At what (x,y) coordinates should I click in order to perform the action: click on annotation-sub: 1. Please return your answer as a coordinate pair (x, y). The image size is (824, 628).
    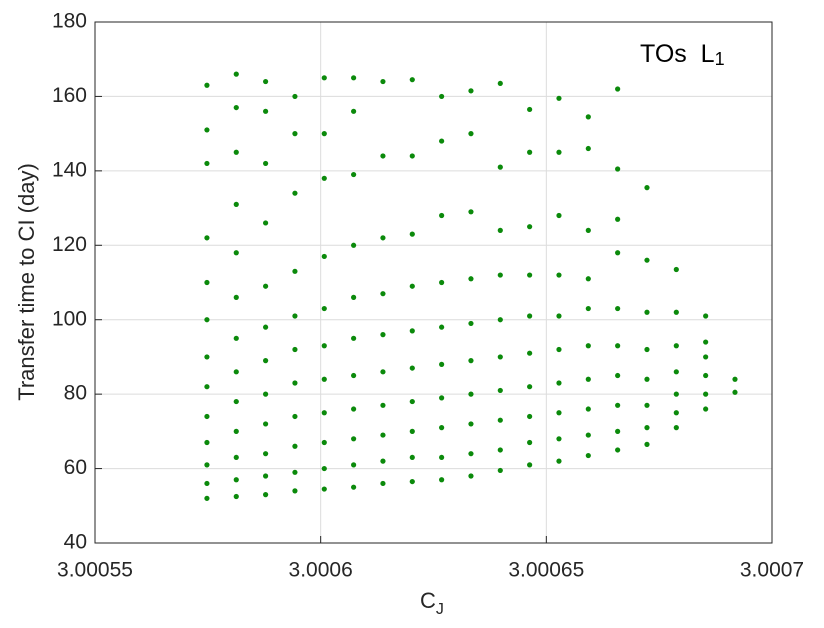
    Looking at the image, I should click on (720, 59).